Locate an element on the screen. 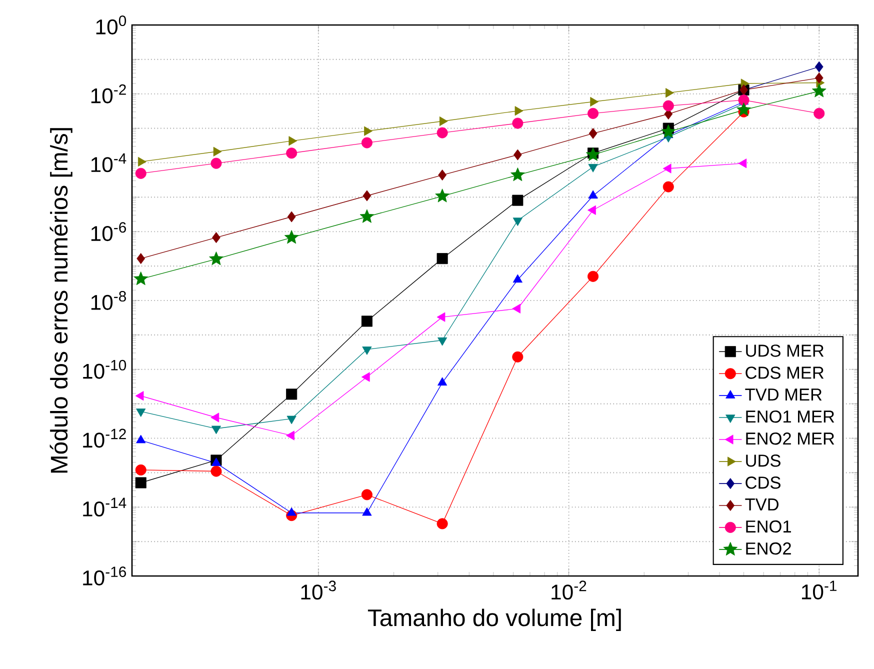 This screenshot has width=874, height=669. x-tick-label: 10$^{-2}$ is located at coordinates (569, 590).